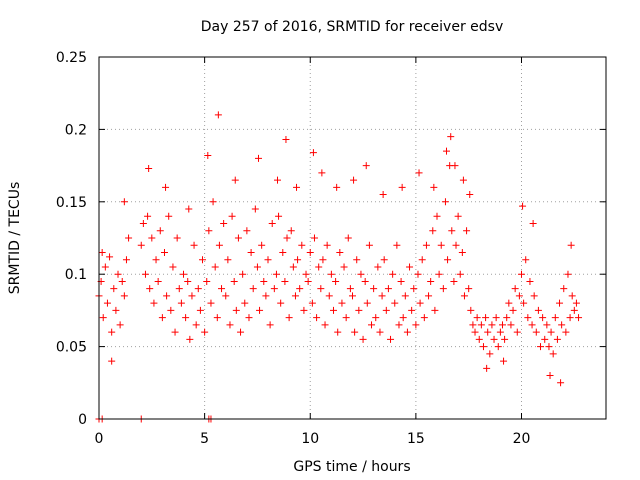 This screenshot has width=640, height=480. What do you see at coordinates (71, 203) in the screenshot?
I see `y-tick-label: 0.15` at bounding box center [71, 203].